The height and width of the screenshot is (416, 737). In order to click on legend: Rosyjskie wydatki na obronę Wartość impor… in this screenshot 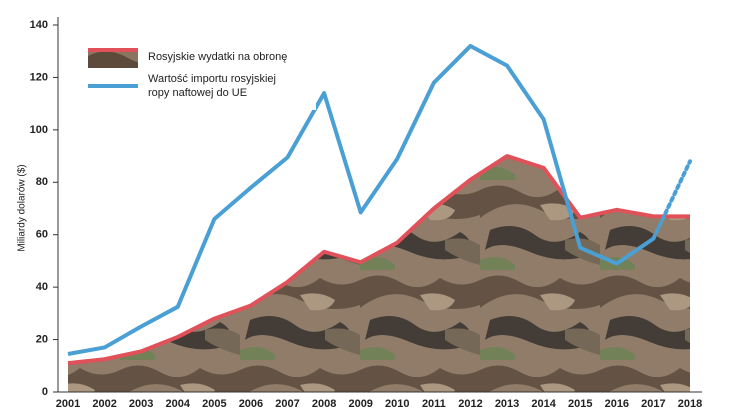, I will do `click(198, 73)`.